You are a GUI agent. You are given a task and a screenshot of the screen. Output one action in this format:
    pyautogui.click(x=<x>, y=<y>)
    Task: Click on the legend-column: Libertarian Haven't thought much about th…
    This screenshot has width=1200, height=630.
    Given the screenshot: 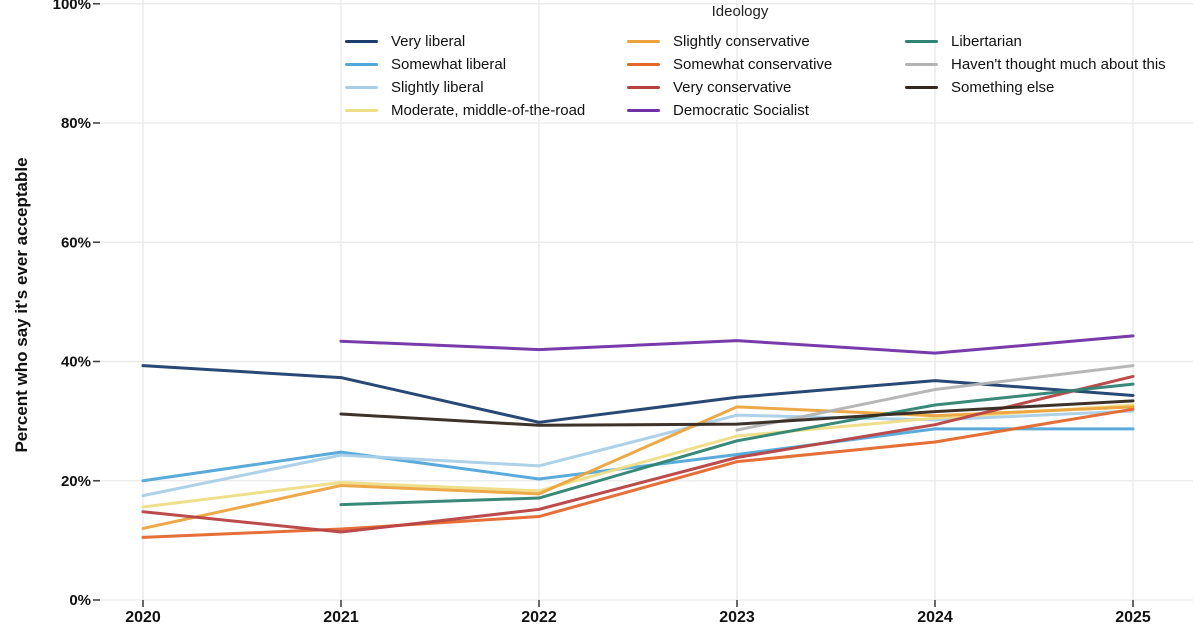 What is the action you would take?
    pyautogui.click(x=1035, y=64)
    